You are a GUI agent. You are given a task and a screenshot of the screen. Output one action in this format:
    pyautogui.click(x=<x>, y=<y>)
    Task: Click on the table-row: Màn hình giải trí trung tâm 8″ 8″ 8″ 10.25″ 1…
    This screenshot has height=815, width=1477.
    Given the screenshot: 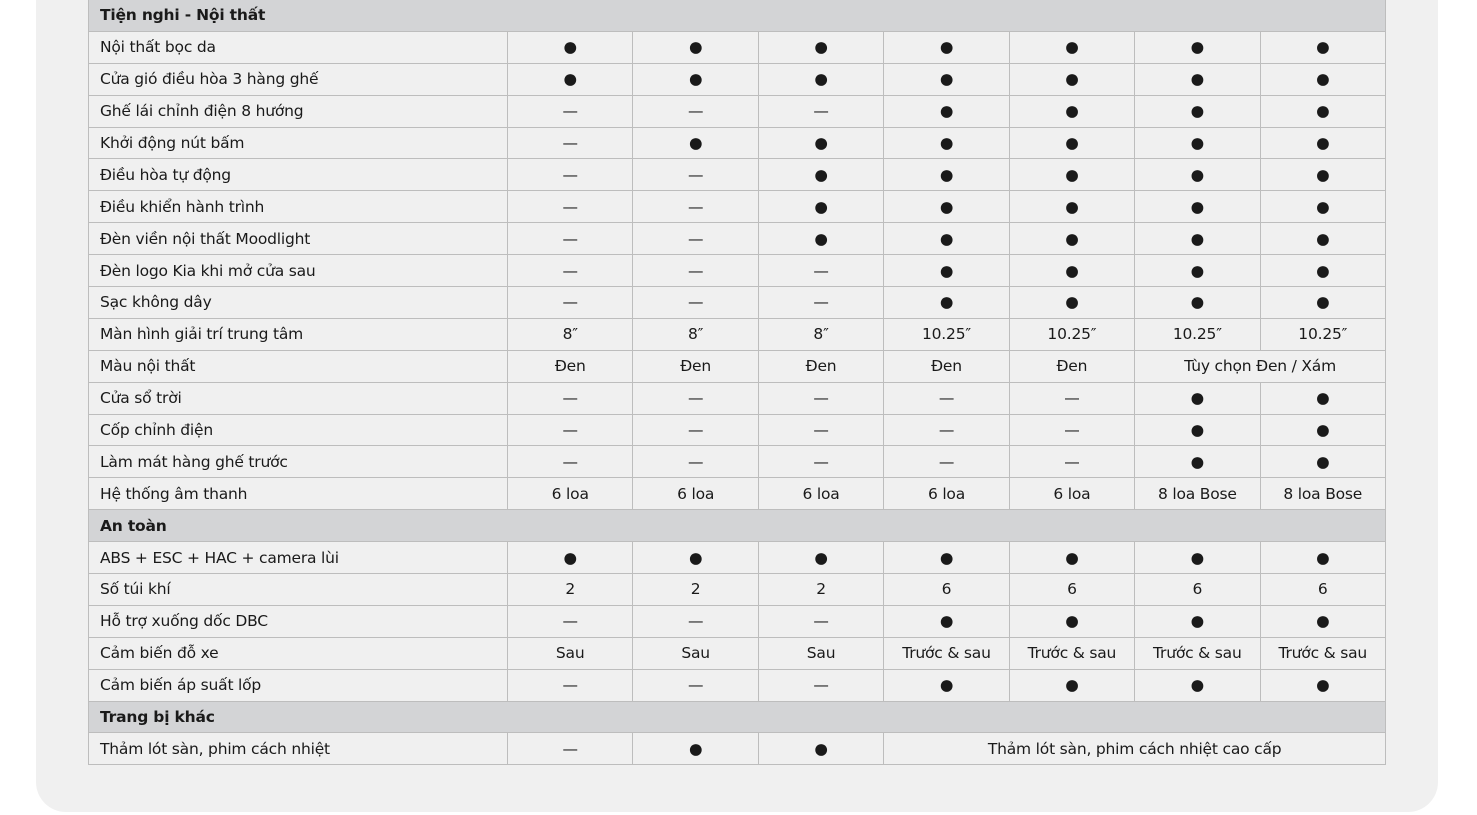 What is the action you would take?
    pyautogui.click(x=737, y=334)
    